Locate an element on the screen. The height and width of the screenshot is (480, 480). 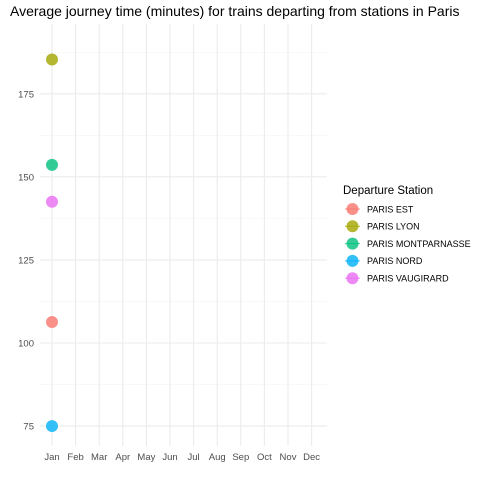
y-tick-label: 175 is located at coordinates (26, 94).